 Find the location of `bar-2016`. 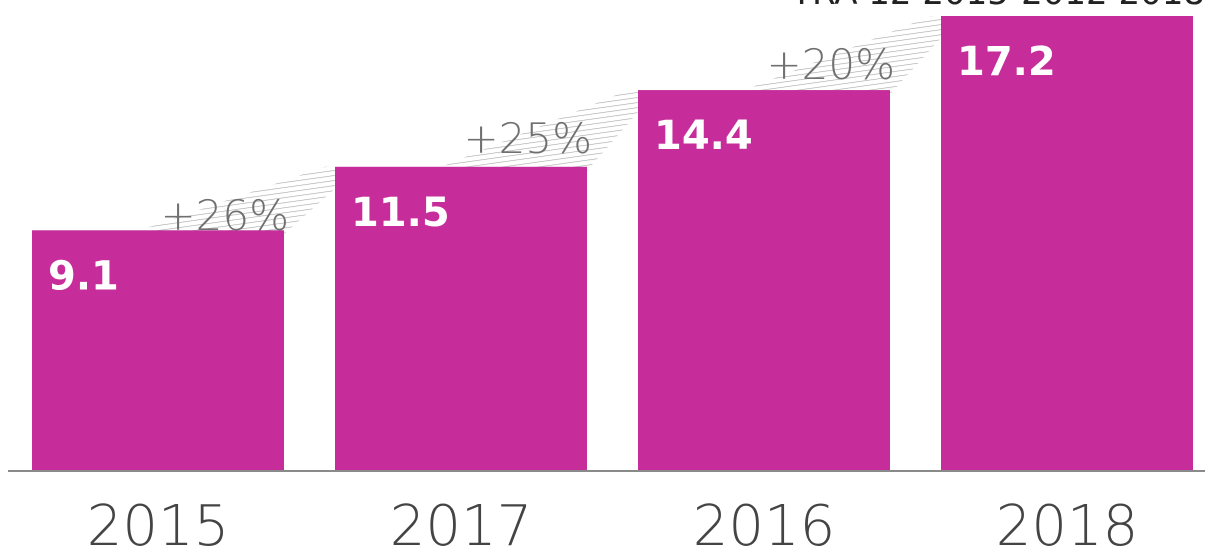

bar-2016 is located at coordinates (764, 281).